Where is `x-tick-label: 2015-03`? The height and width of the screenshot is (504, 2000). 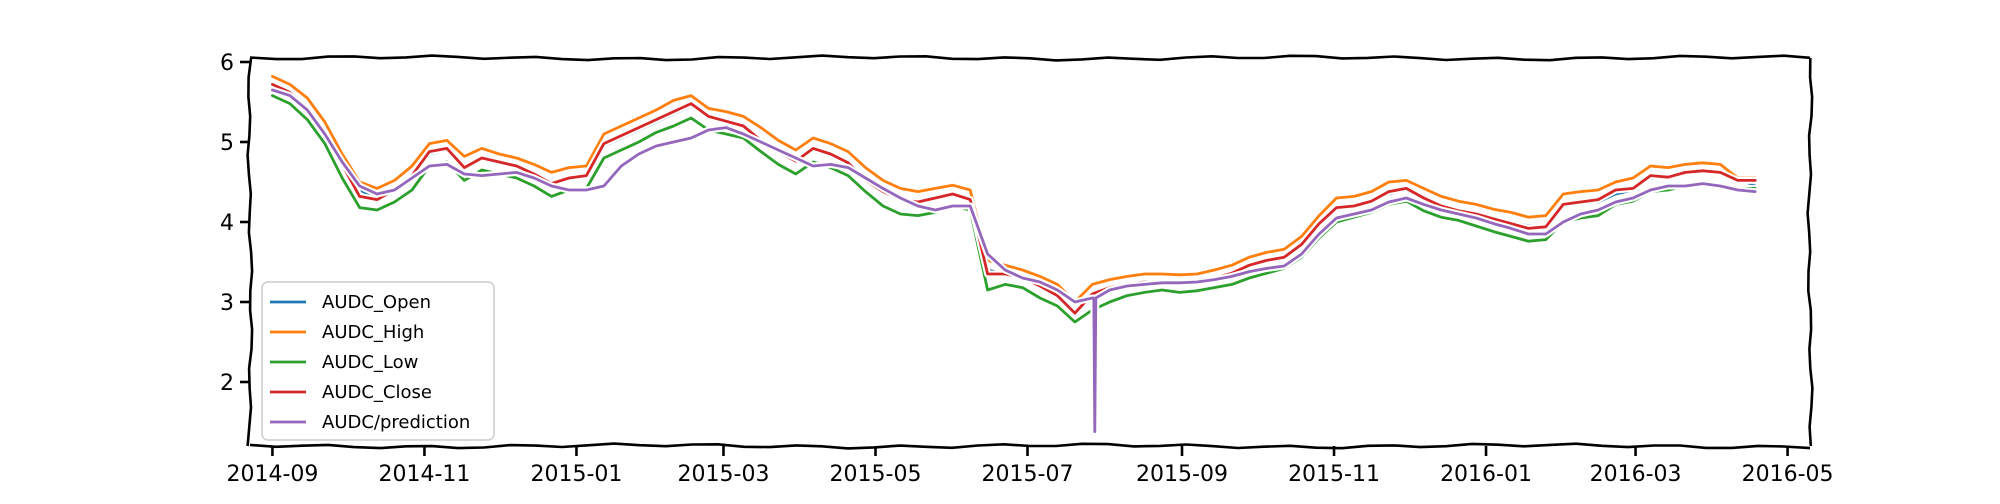
x-tick-label: 2015-03 is located at coordinates (724, 474).